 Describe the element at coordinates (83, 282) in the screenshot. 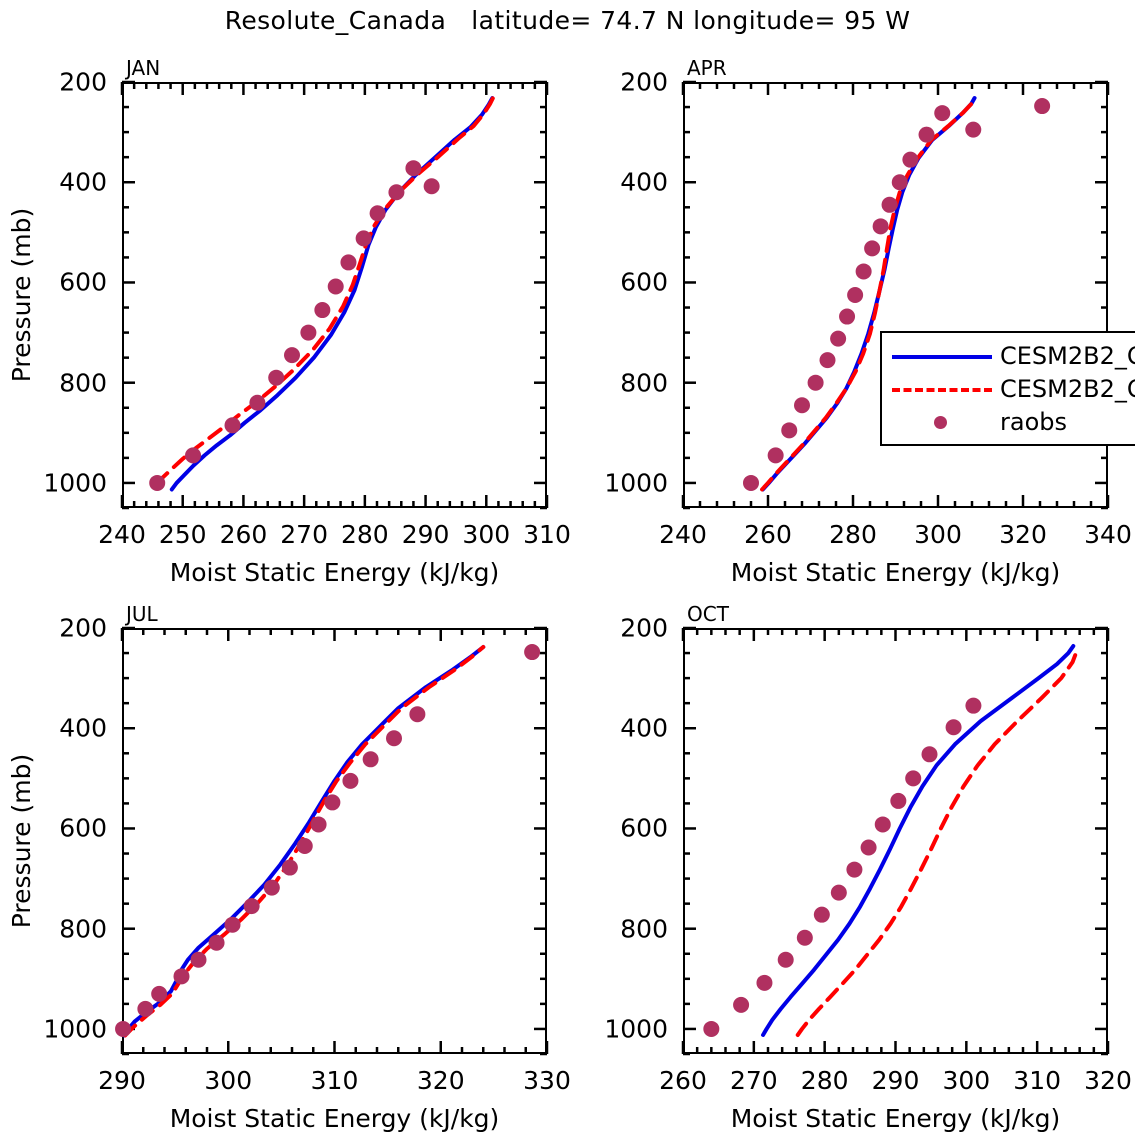

I see `ytick-label-jan-2: 600` at that location.